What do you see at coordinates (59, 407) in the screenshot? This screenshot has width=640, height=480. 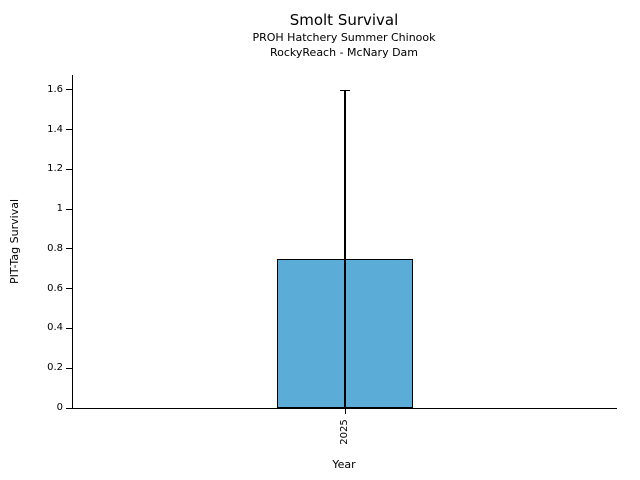 I see `y-tick-label: 0` at bounding box center [59, 407].